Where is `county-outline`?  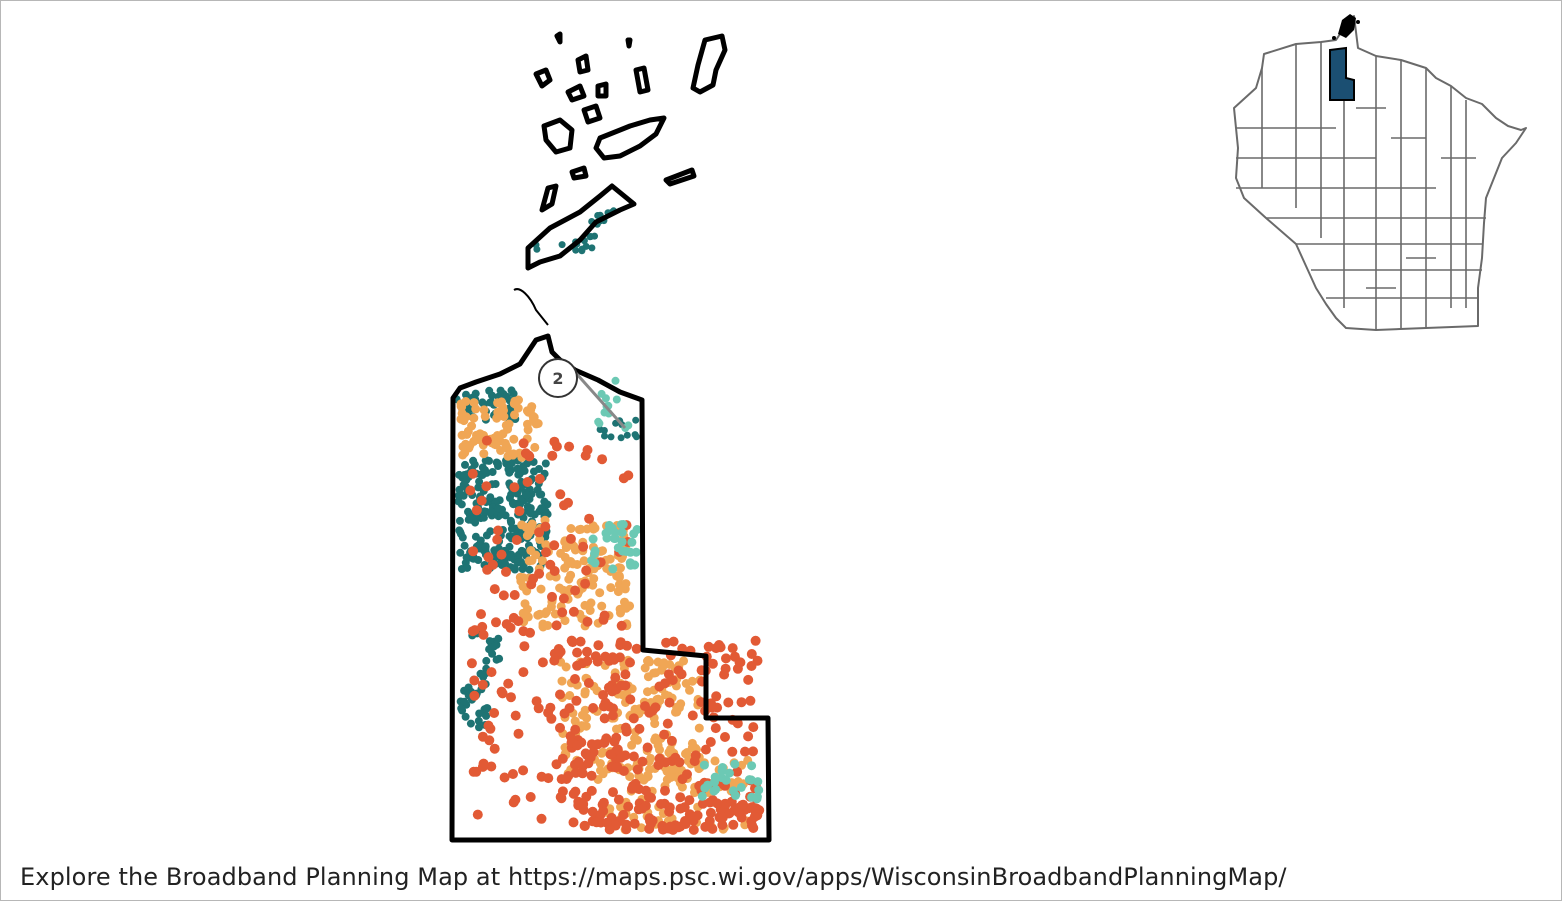
county-outline is located at coordinates (610, 588).